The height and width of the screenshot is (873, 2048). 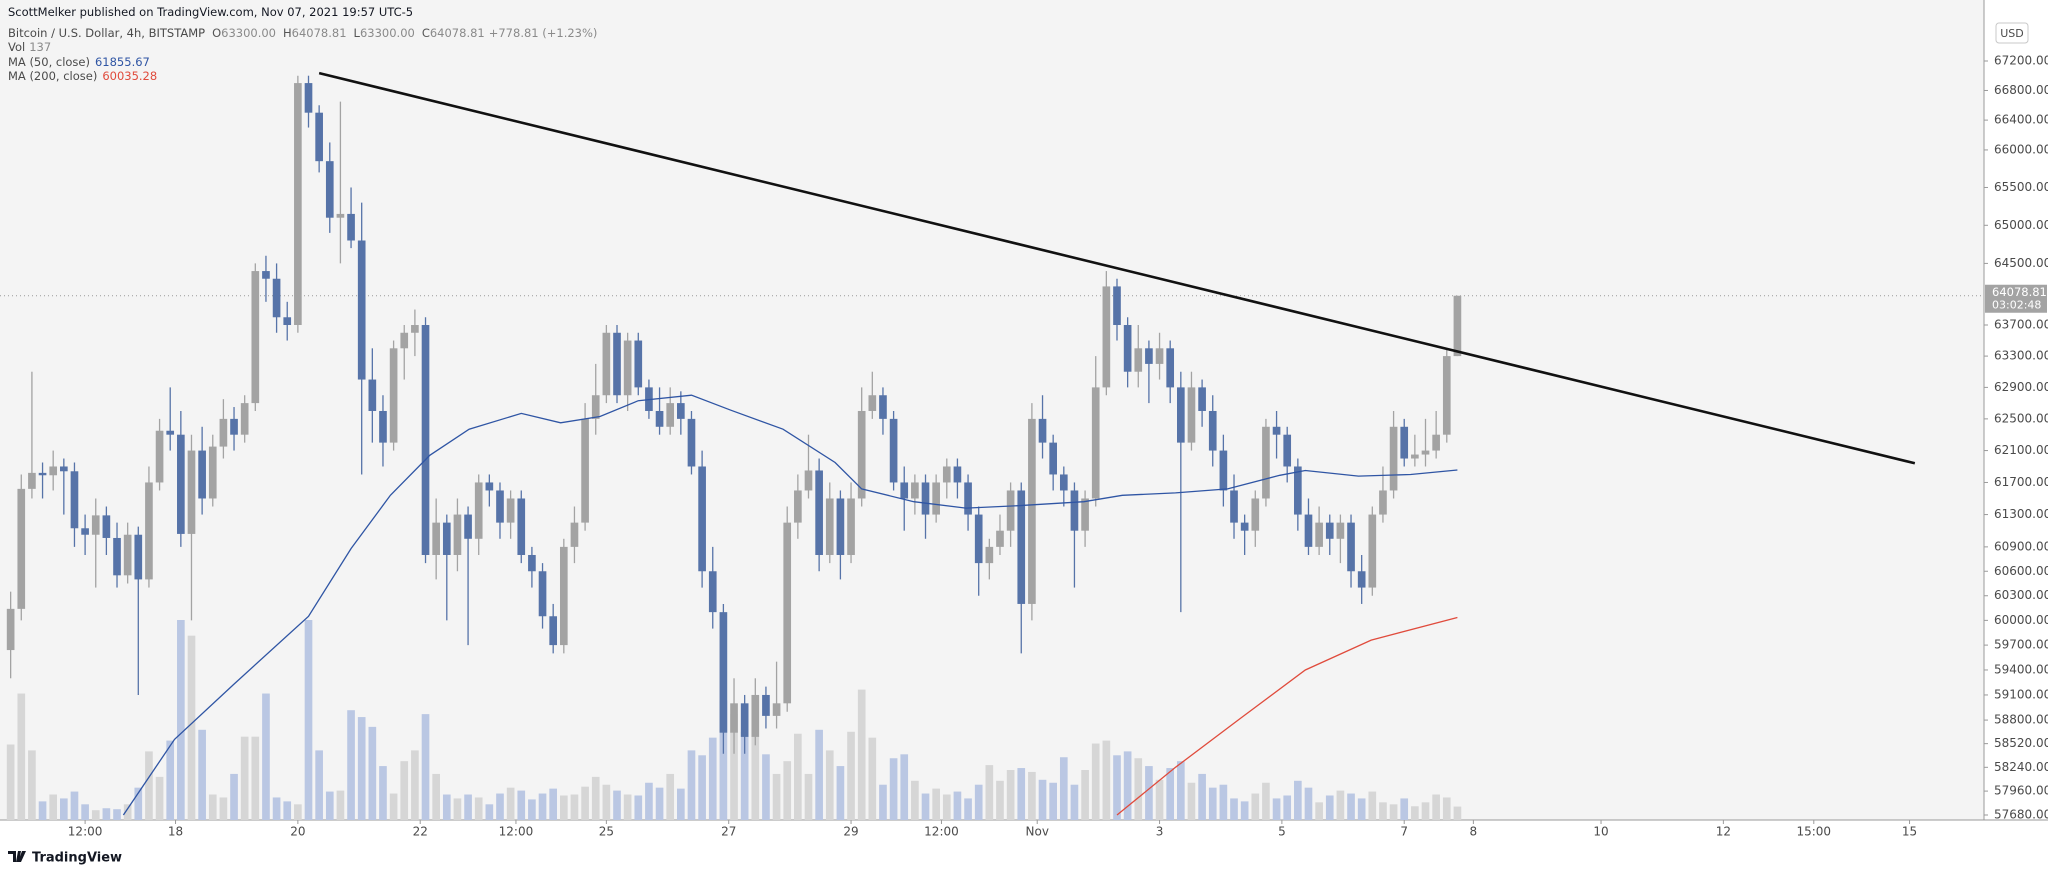 I want to click on price-label-box, so click(x=2016, y=298).